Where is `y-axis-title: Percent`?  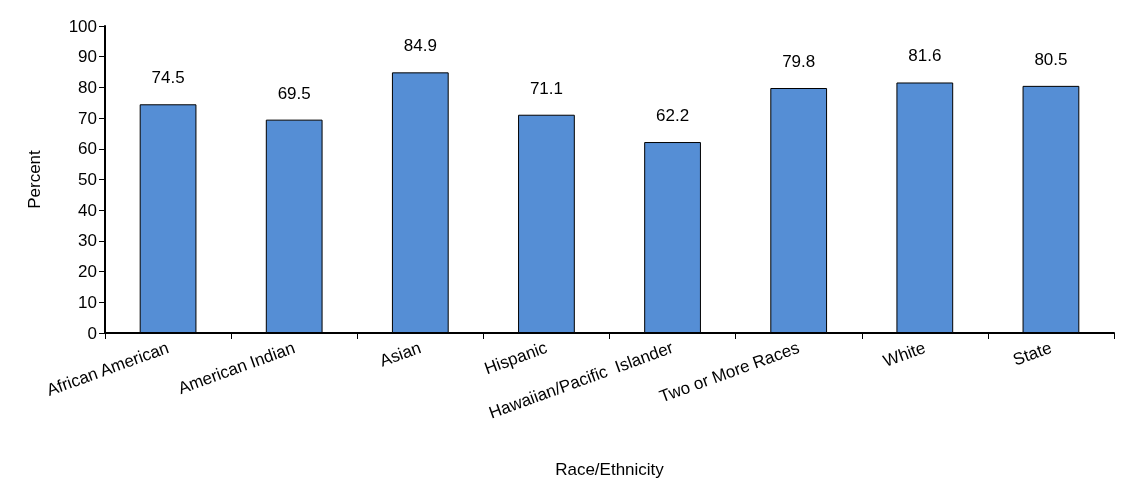 y-axis-title: Percent is located at coordinates (34, 179).